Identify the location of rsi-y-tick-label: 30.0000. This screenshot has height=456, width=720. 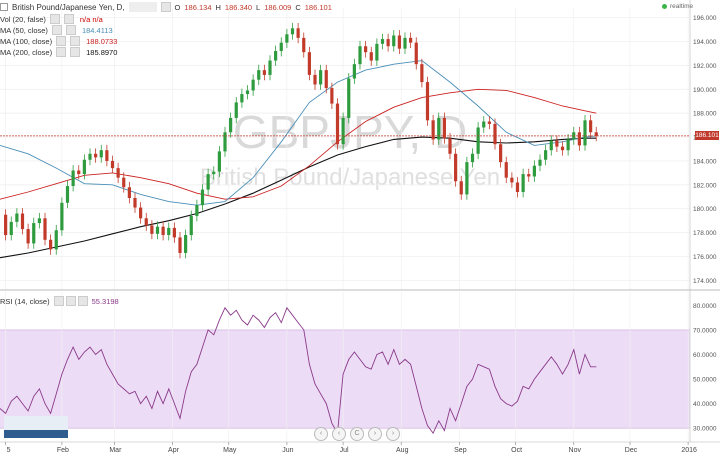
(705, 429).